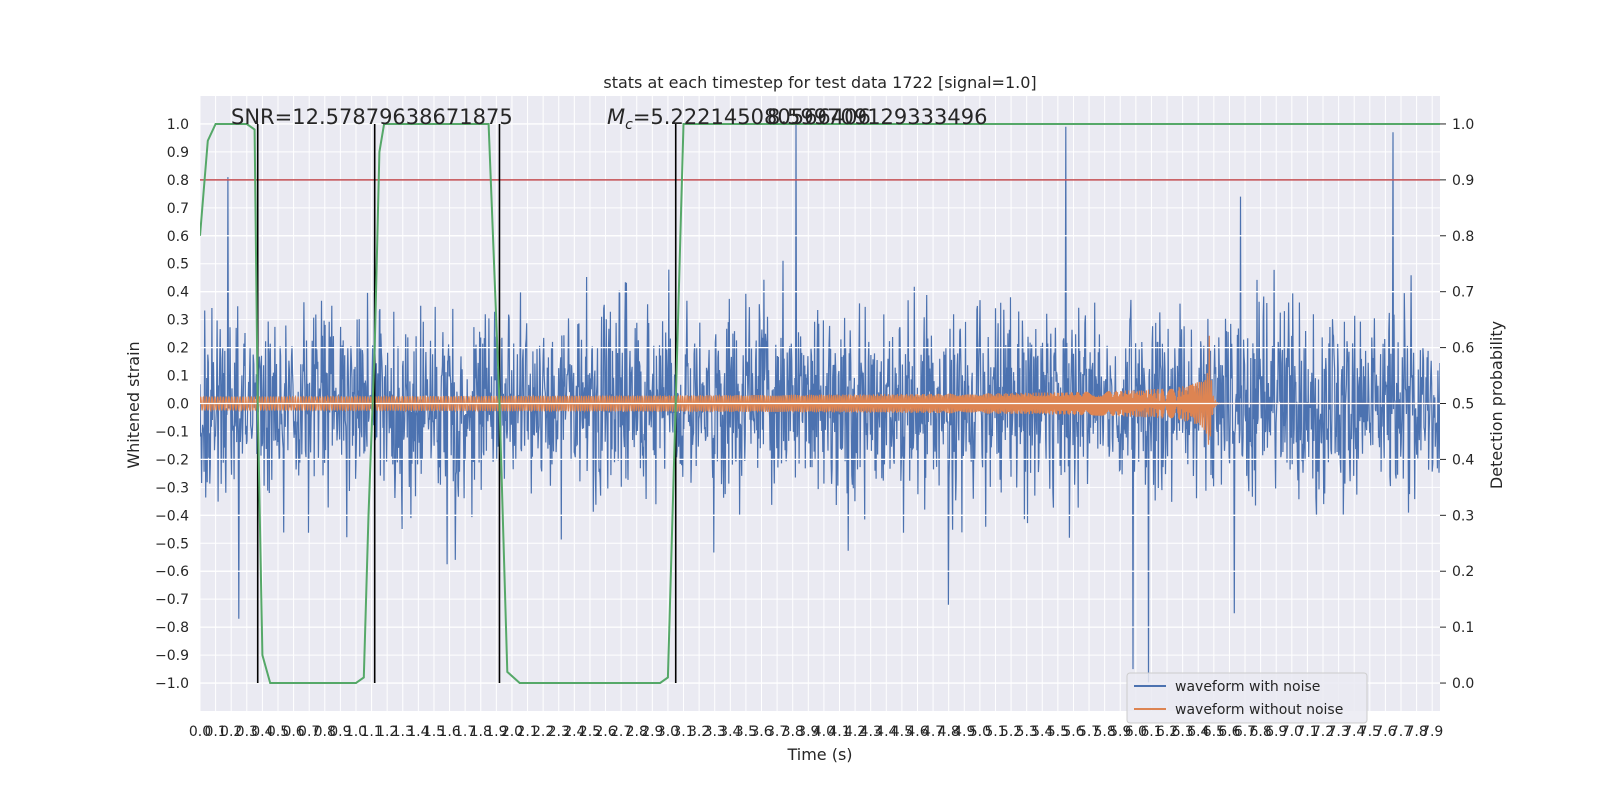  What do you see at coordinates (262, 732) in the screenshot?
I see `x-tick-label: 0.4` at bounding box center [262, 732].